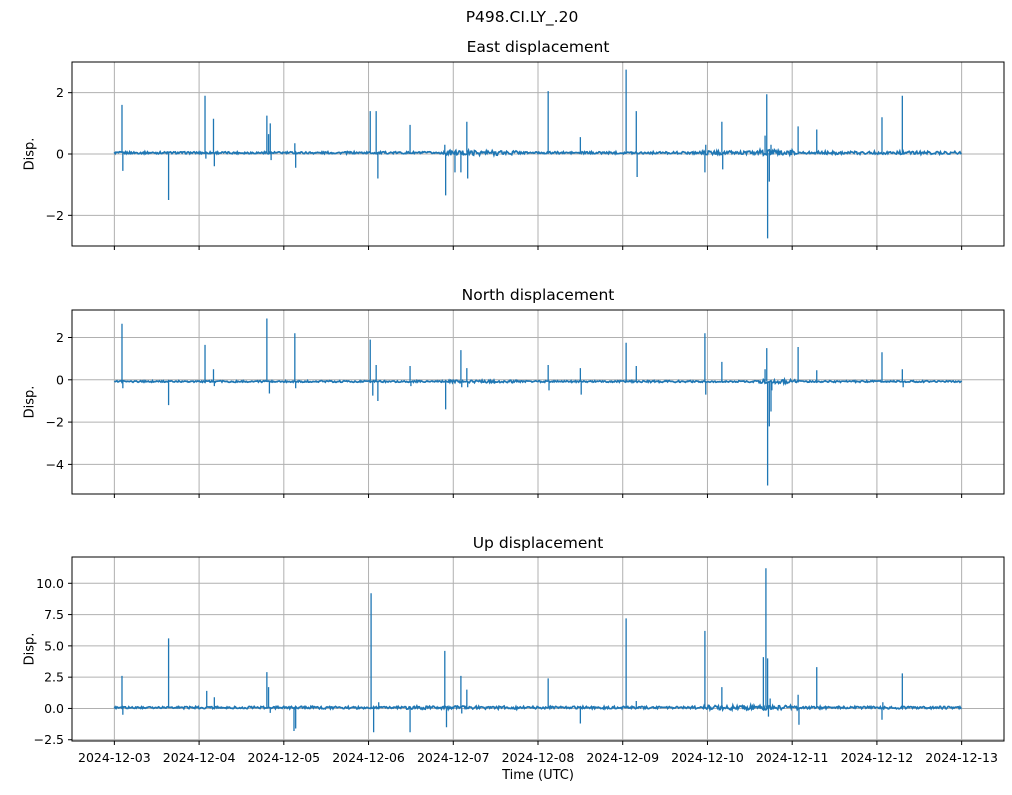 The height and width of the screenshot is (795, 1012). What do you see at coordinates (453, 757) in the screenshot?
I see `x-tick-label: 2024-12-07` at bounding box center [453, 757].